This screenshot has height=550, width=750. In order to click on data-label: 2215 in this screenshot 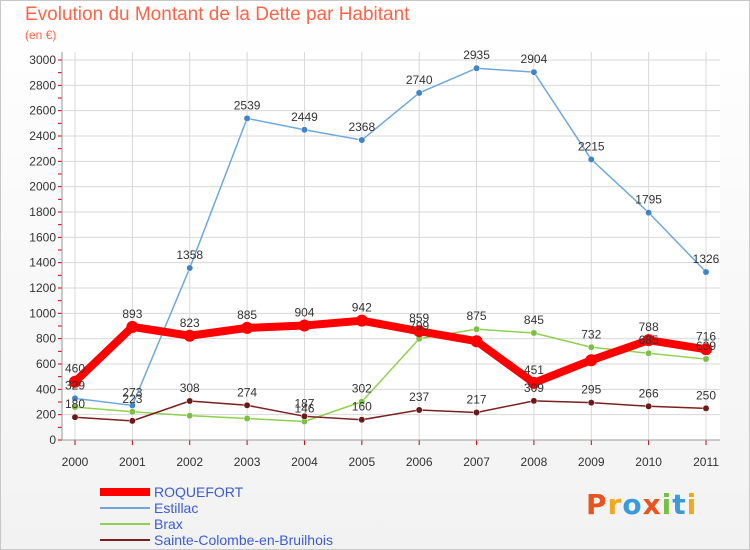, I will do `click(591, 146)`.